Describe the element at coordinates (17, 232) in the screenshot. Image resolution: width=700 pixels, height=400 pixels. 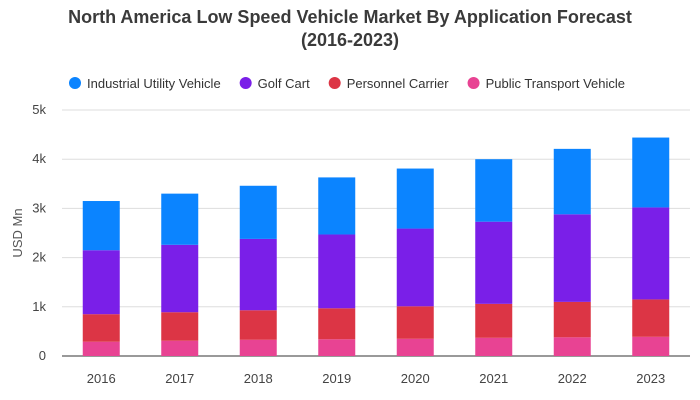
I see `y-axis-label: USD Mn` at that location.